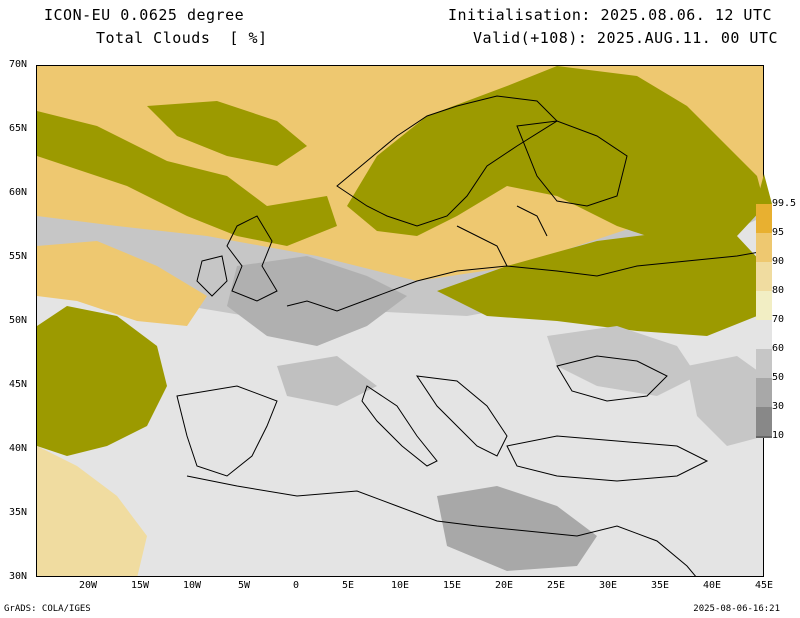 The width and height of the screenshot is (800, 618). I want to click on footer-timestamp: 2025-08-06-16:21, so click(736, 609).